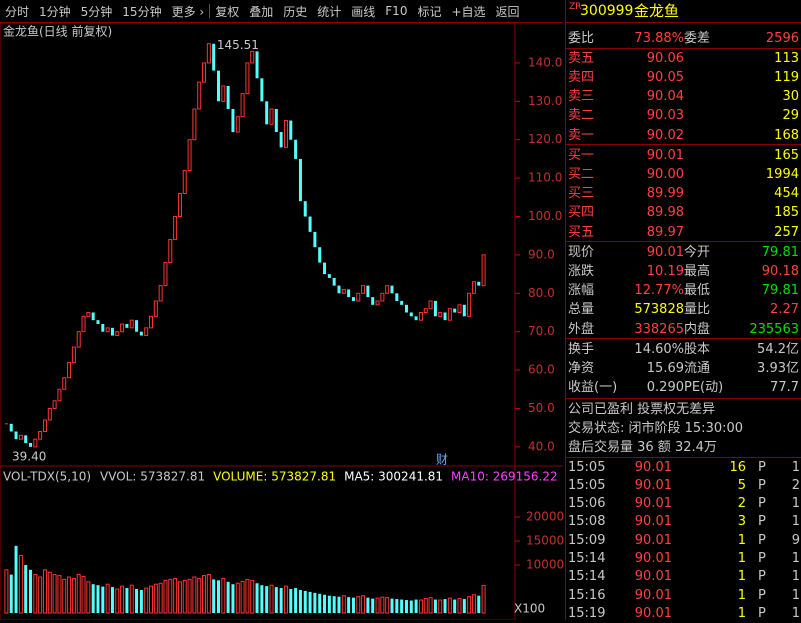 This screenshot has width=801, height=623. I want to click on cell: 3, so click(741, 522).